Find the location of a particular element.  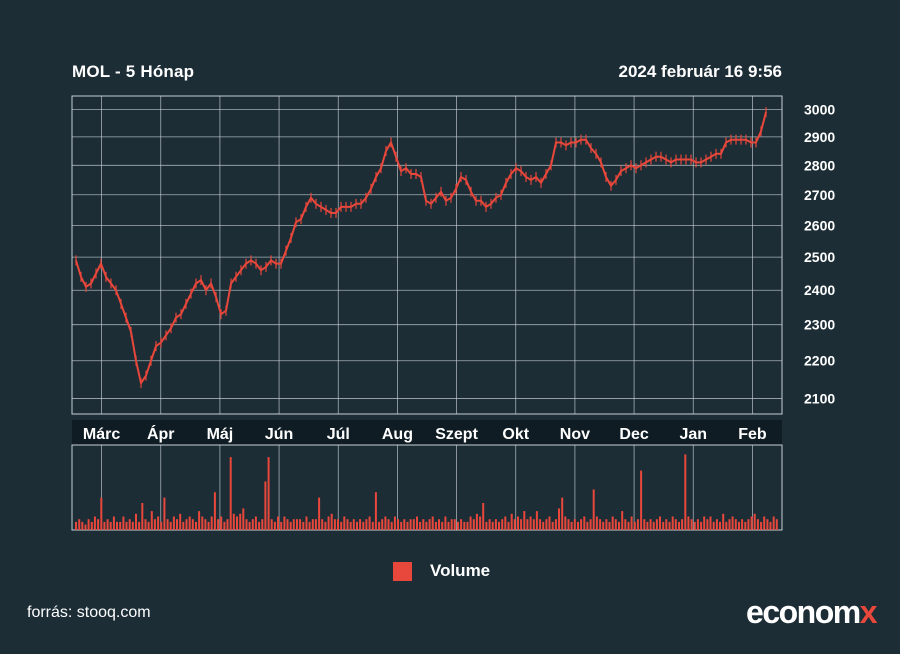

legend-swatch is located at coordinates (402, 571).